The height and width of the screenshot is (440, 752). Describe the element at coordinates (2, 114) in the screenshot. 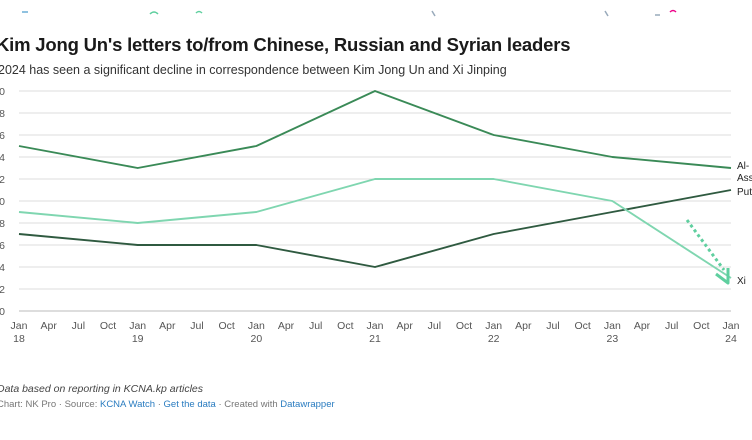

I see `y-tick-label: 18` at that location.